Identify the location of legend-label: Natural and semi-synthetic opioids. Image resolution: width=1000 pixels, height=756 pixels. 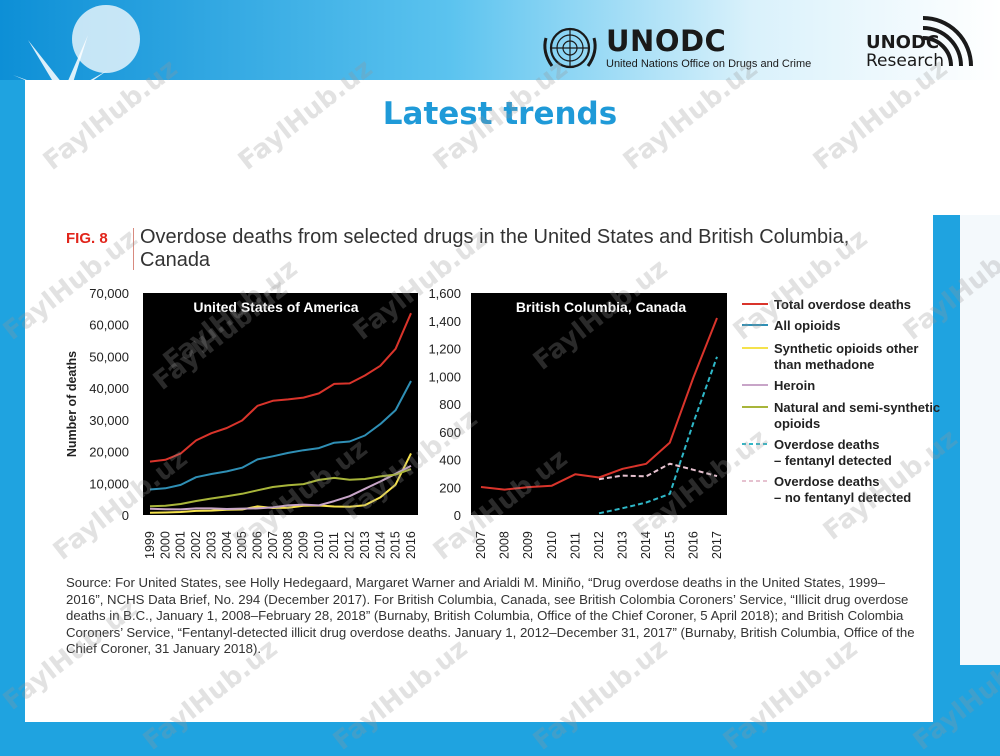
(857, 415).